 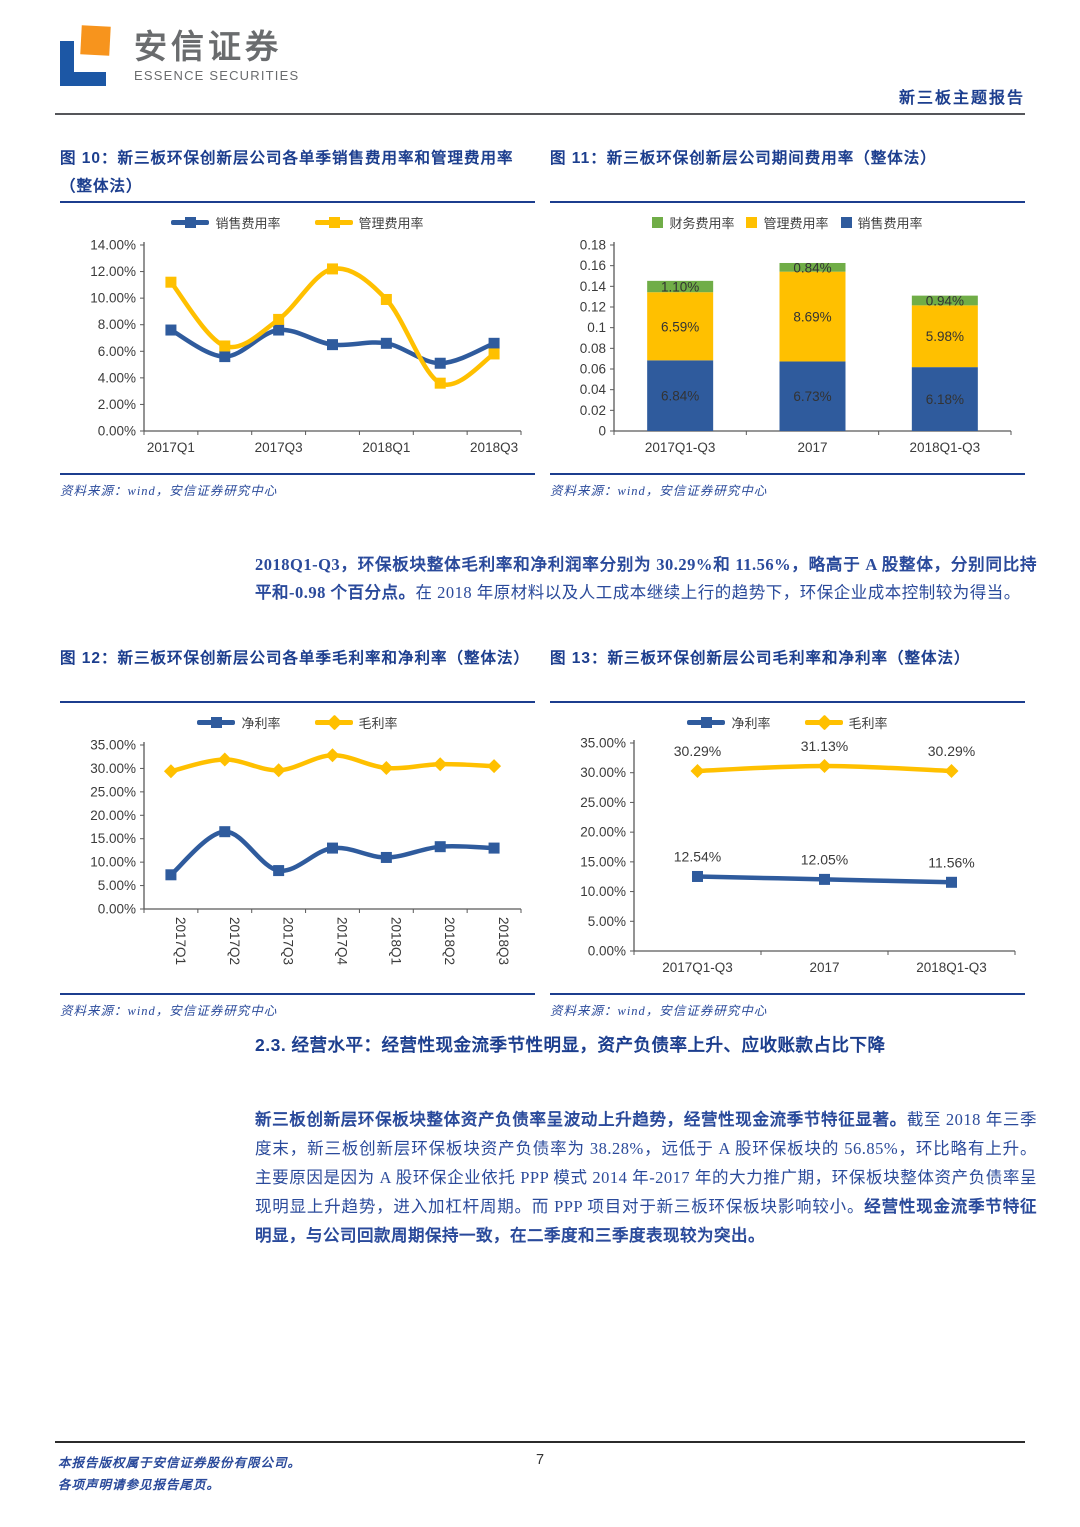 I want to click on svg-text: 5.98%, so click(x=945, y=336).